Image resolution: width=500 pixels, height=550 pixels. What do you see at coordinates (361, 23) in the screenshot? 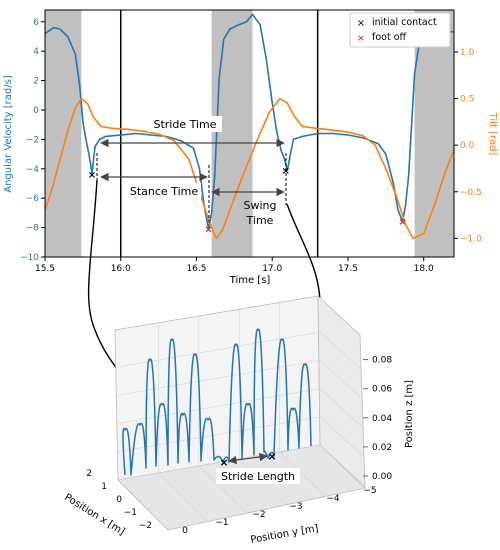
I see `legend-marker-initial-contact: ×` at bounding box center [361, 23].